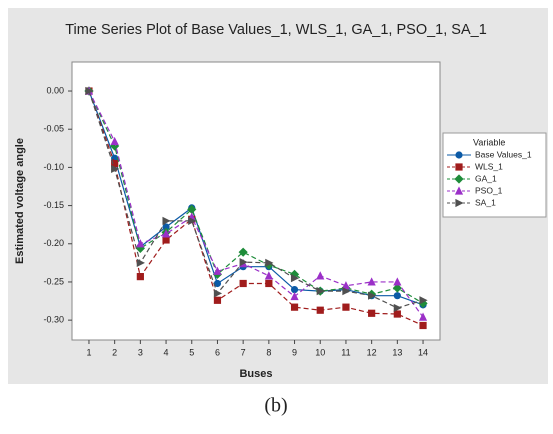 This screenshot has height=434, width=553. Describe the element at coordinates (53, 281) in the screenshot. I see `y-tick-label: -0.25` at that location.